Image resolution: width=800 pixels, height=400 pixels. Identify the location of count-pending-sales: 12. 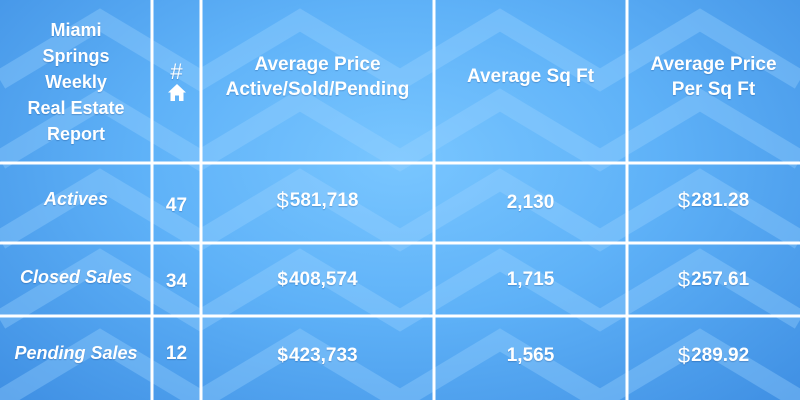
(176, 353).